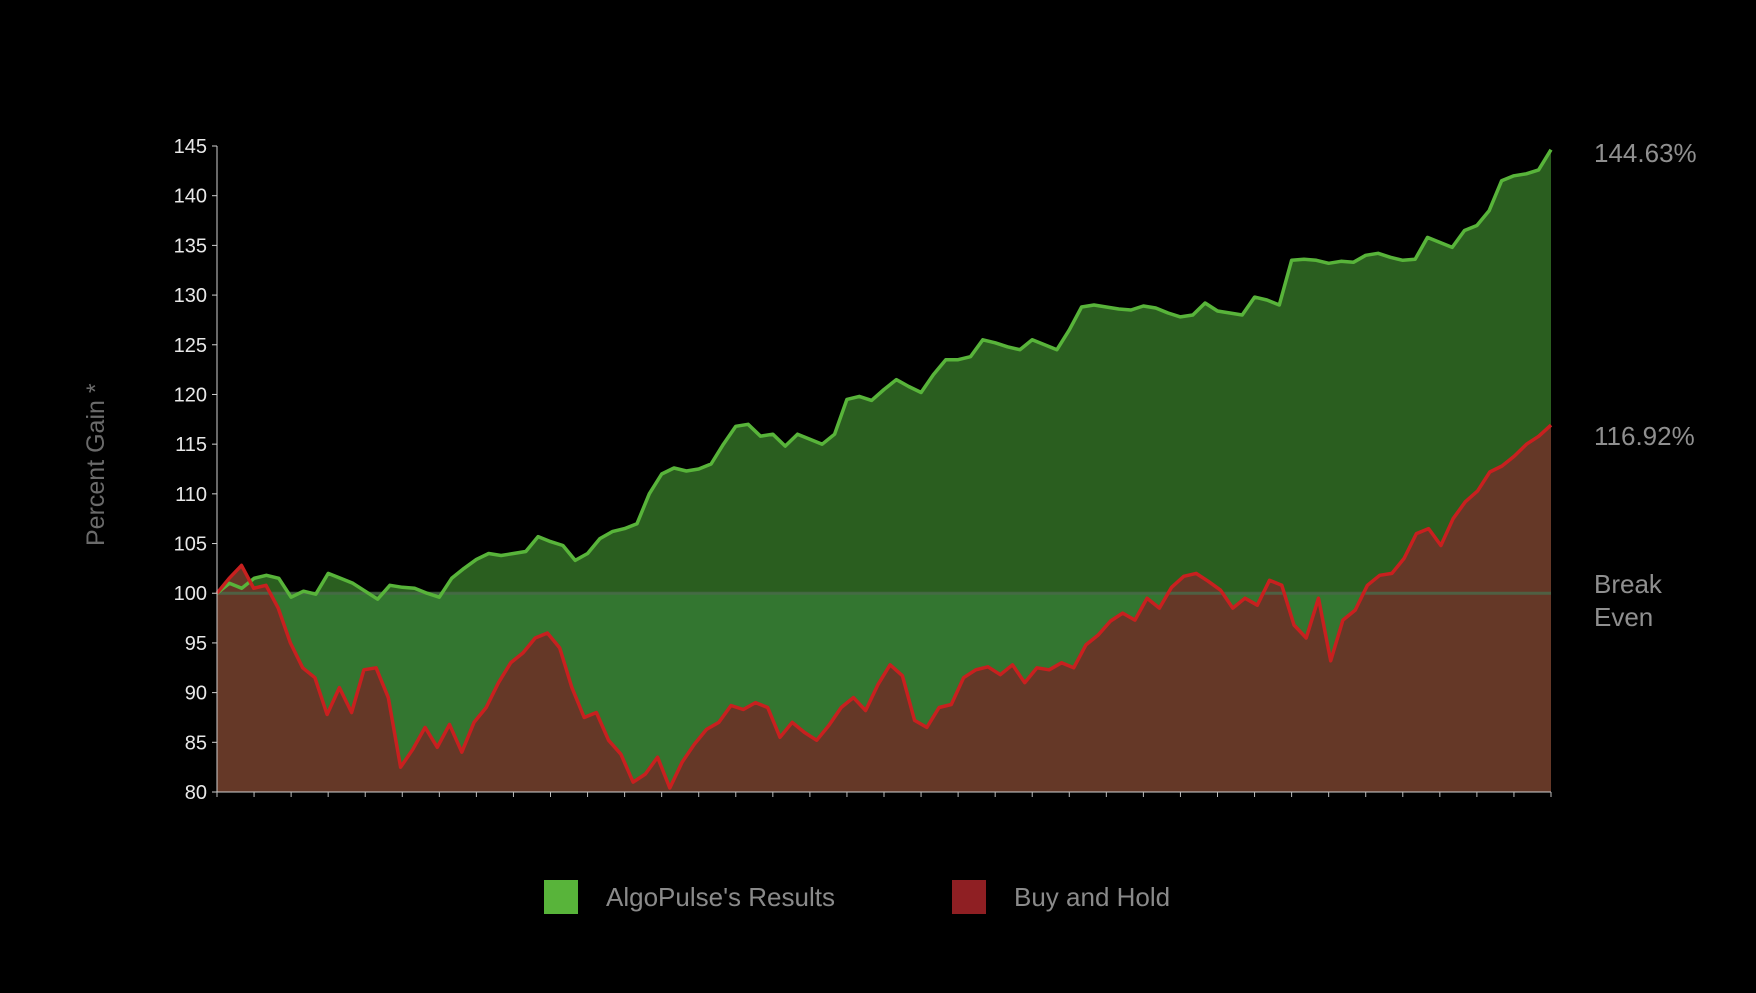  What do you see at coordinates (1645, 153) in the screenshot?
I see `algopulse-end-label: 144.63%` at bounding box center [1645, 153].